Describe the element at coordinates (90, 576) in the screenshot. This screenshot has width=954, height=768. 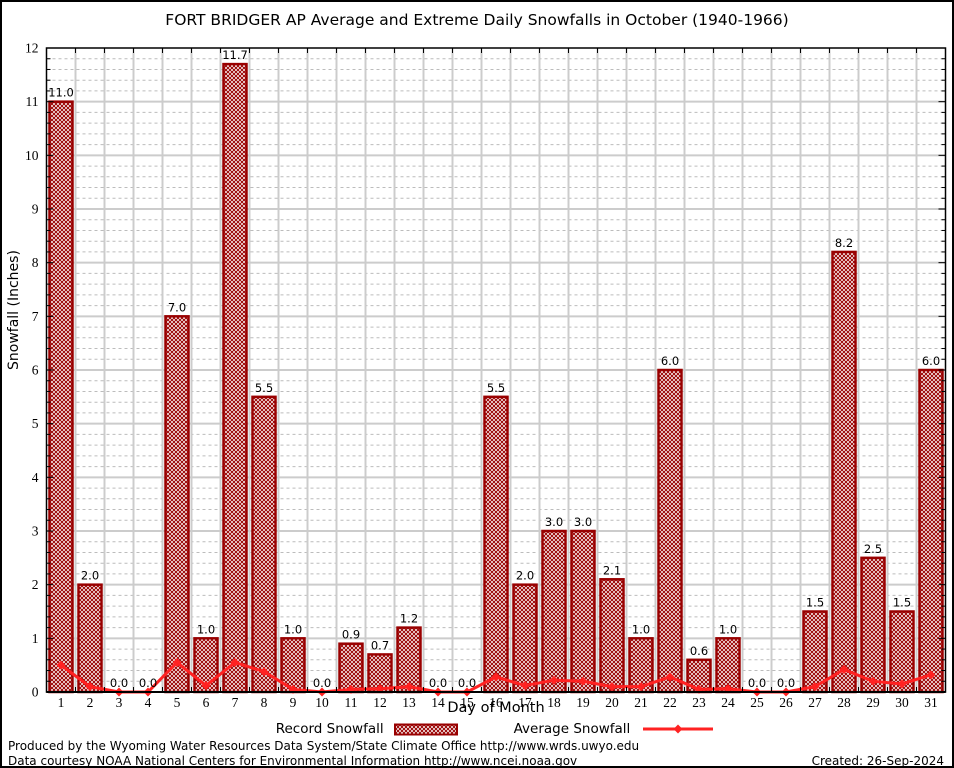
I see `bar-label-day-2: 2.0` at that location.